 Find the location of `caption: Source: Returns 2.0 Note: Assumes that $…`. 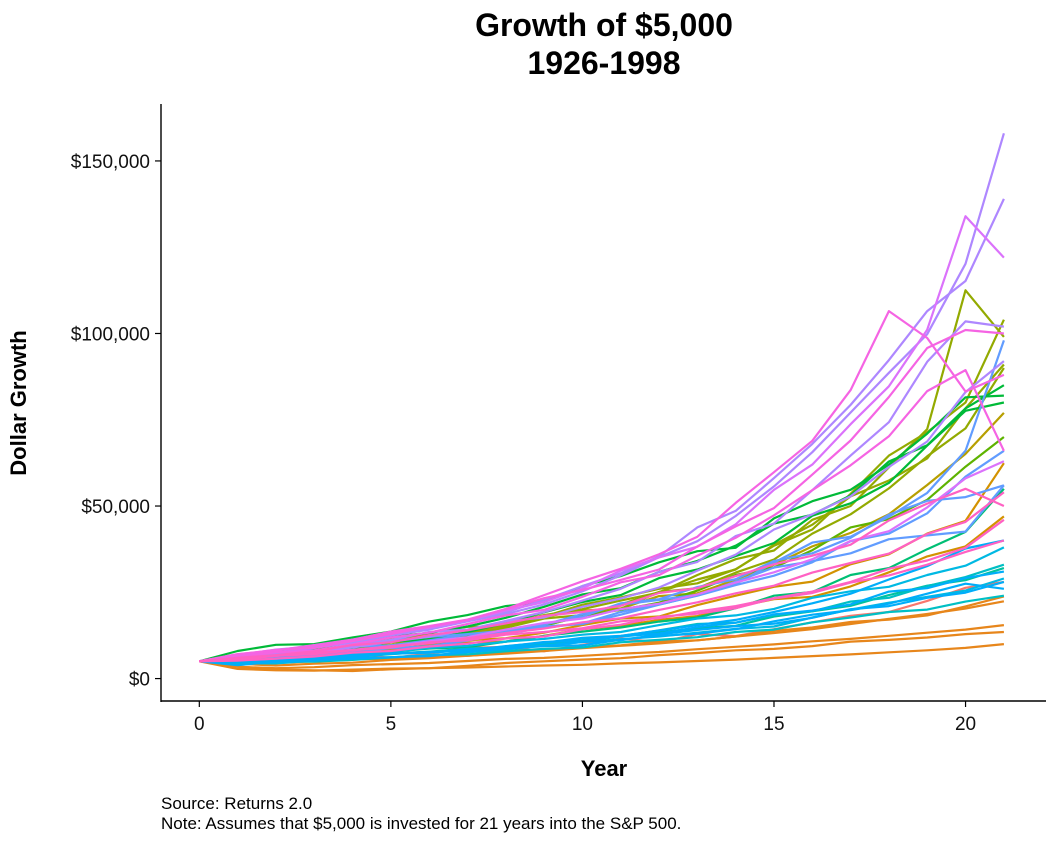

caption: Source: Returns 2.0 Note: Assumes that $… is located at coordinates (421, 814).